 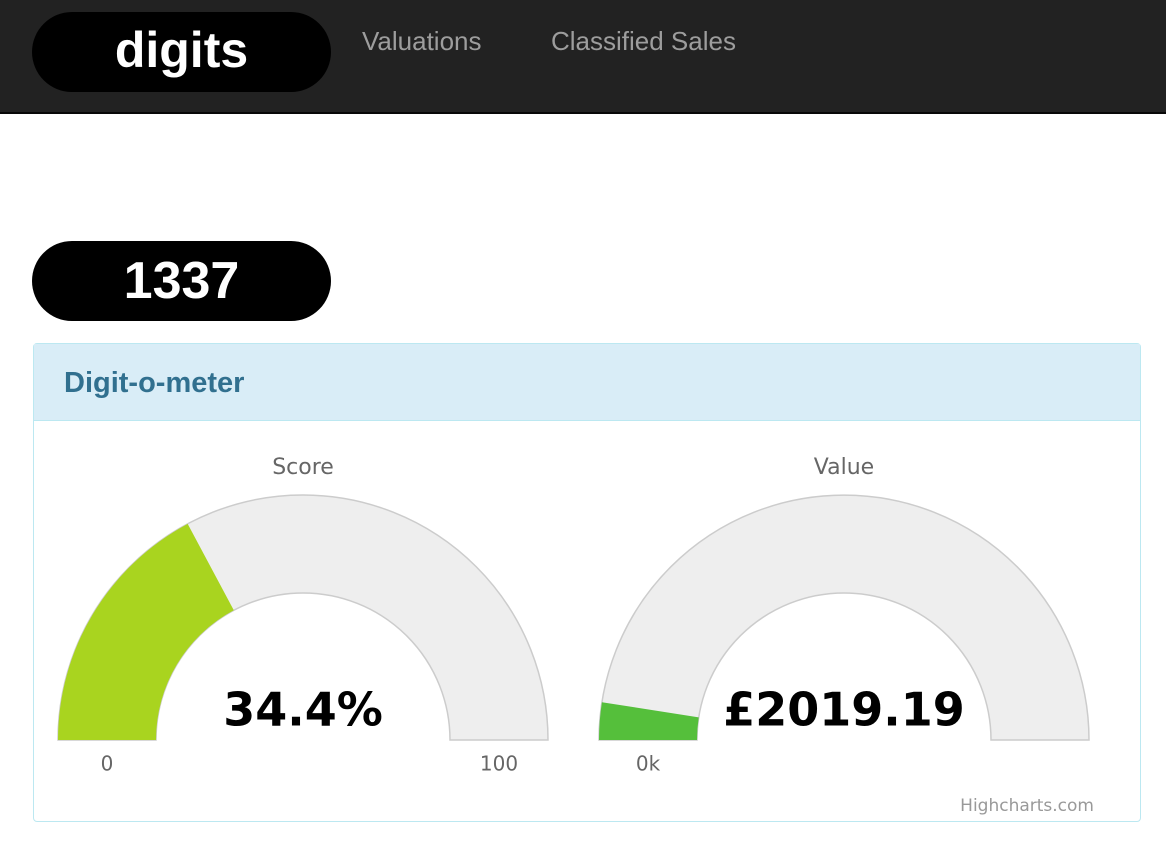 I want to click on logo: digits, so click(x=181, y=52).